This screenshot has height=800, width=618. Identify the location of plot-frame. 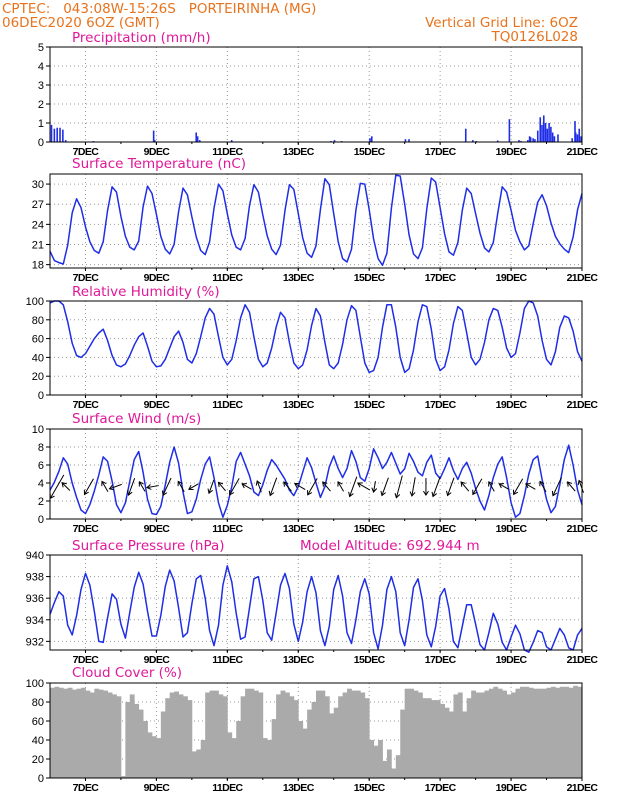
(316, 602).